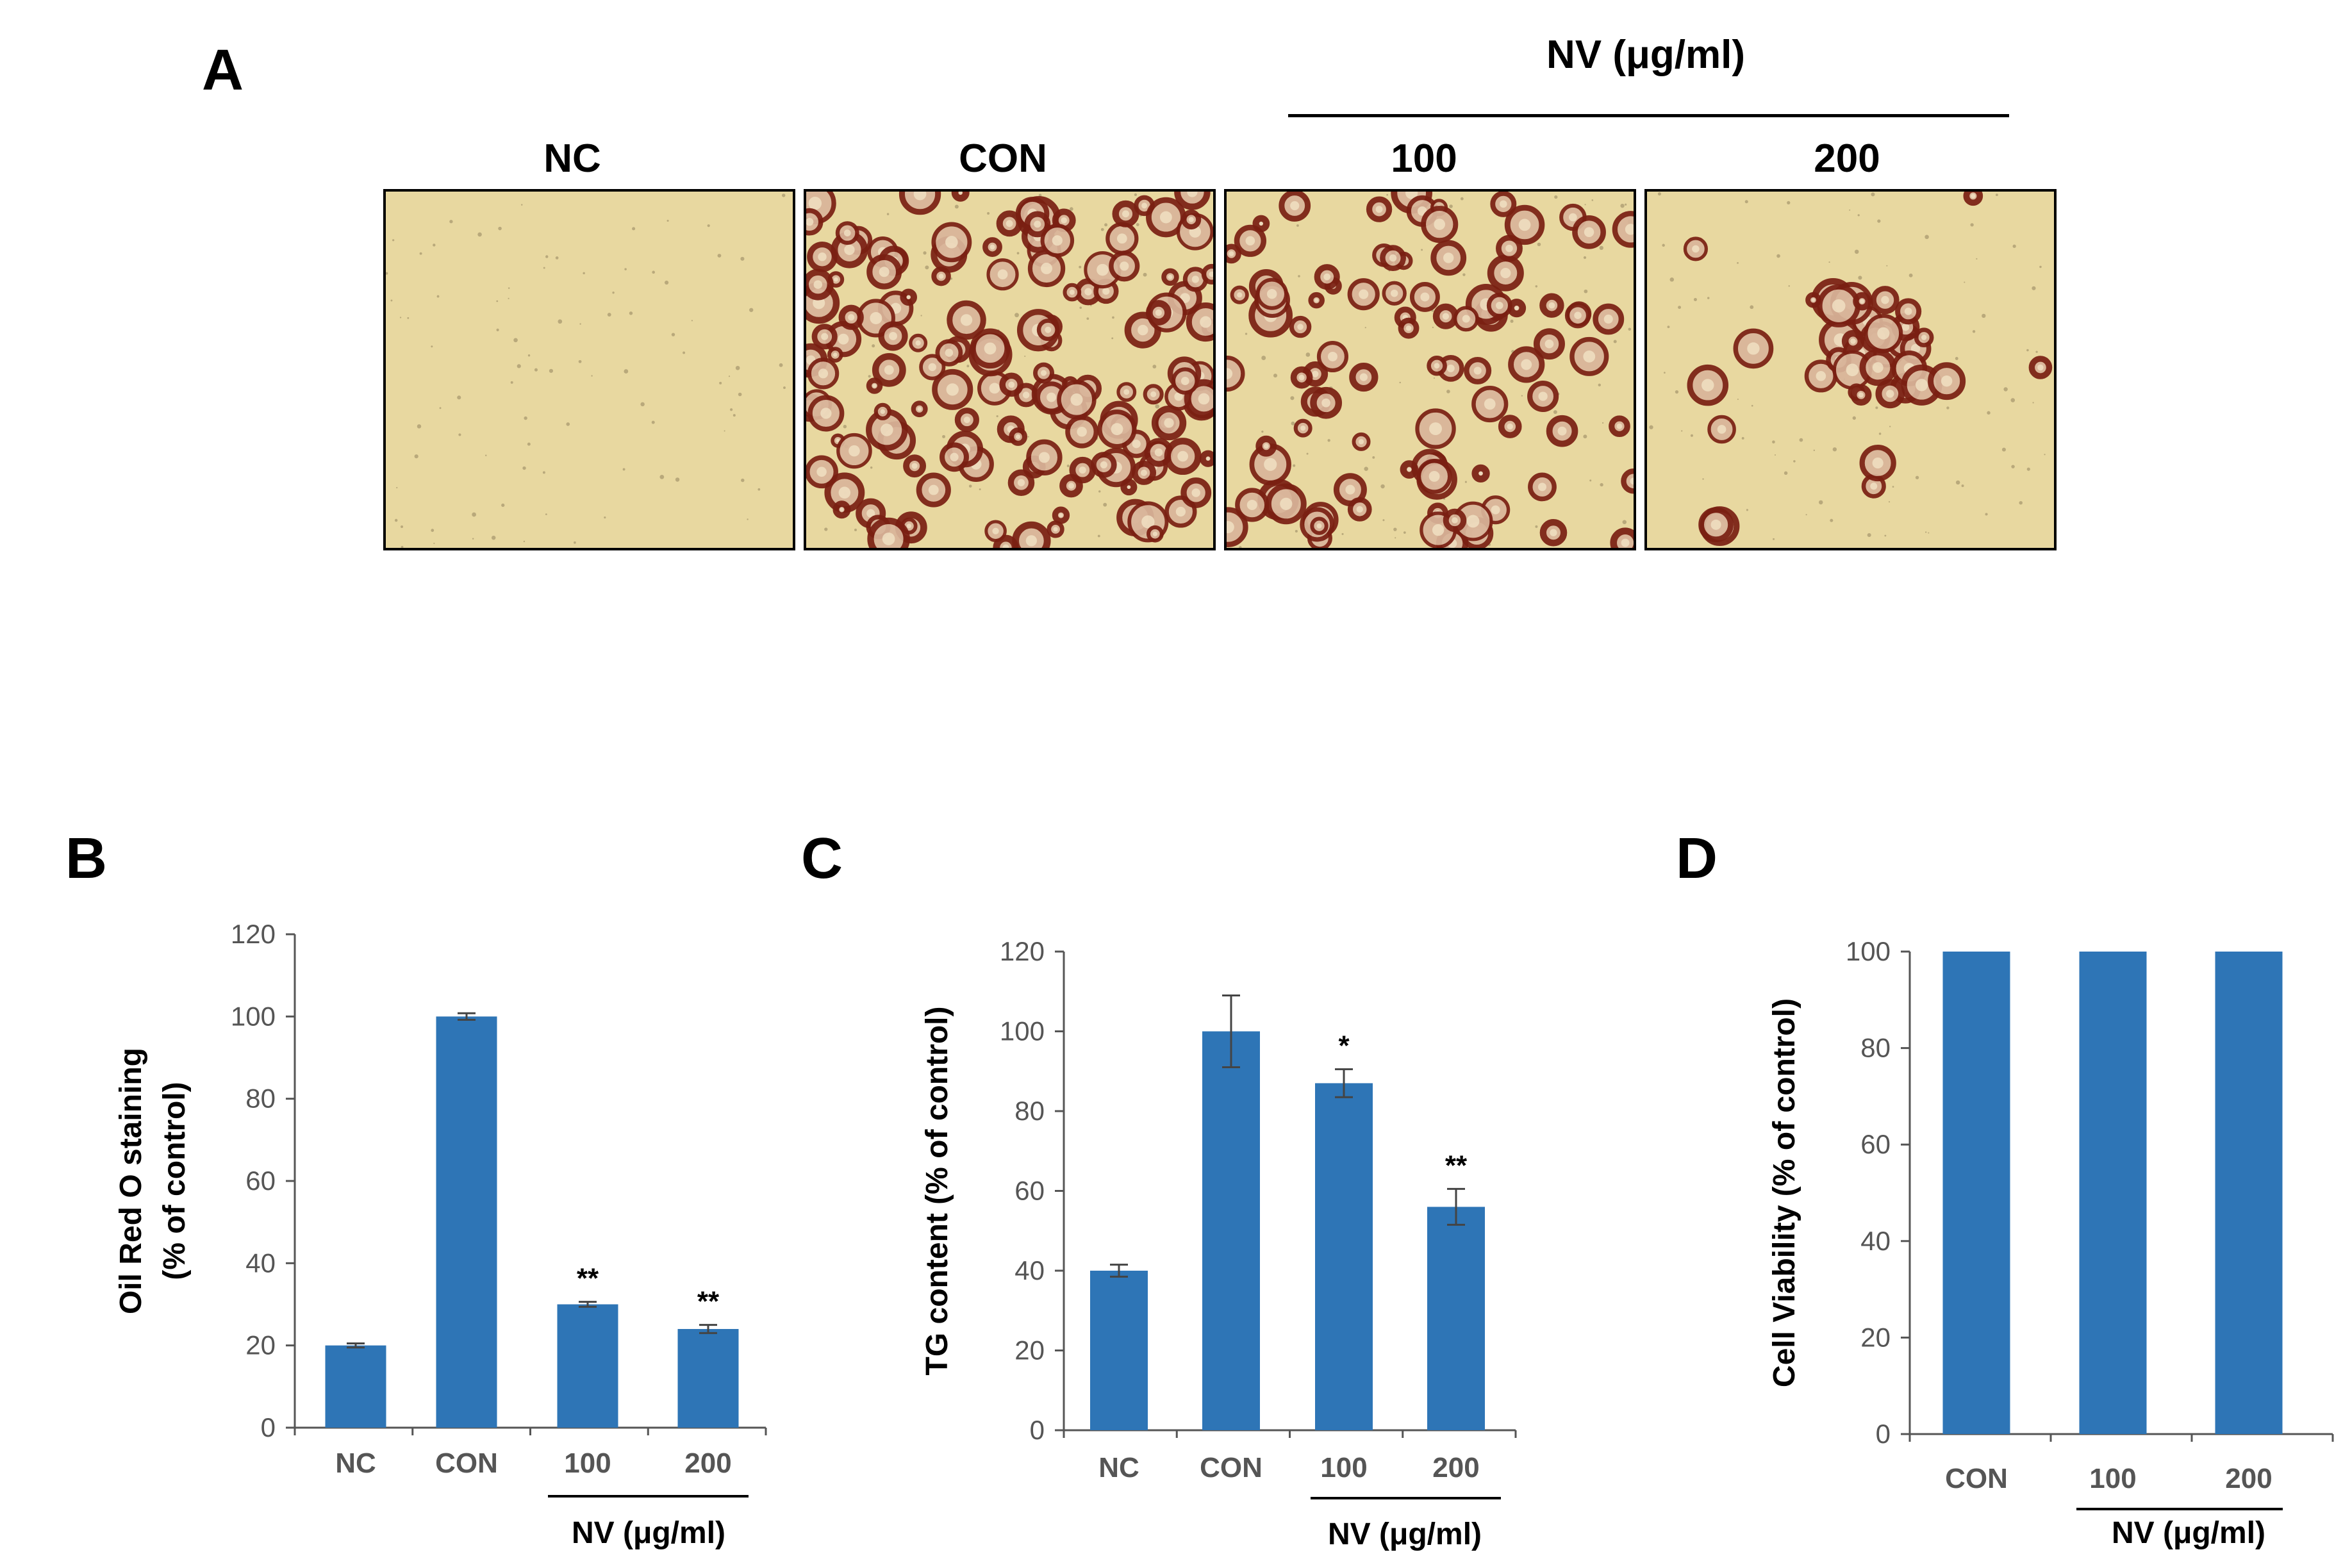 Image resolution: width=2343 pixels, height=1568 pixels. I want to click on x-category-label: 200, so click(2248, 1478).